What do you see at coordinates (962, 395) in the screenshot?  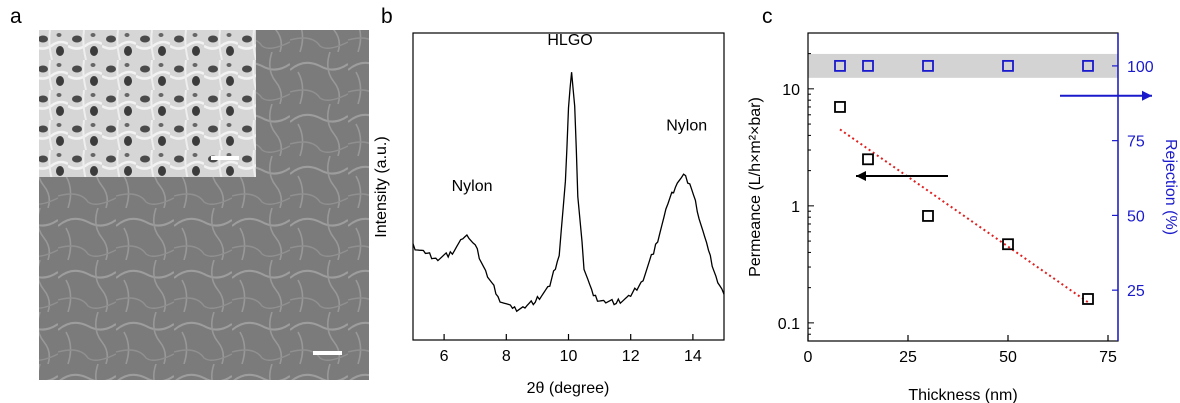 I see `axis-label-x-c: Thickness (nm)` at bounding box center [962, 395].